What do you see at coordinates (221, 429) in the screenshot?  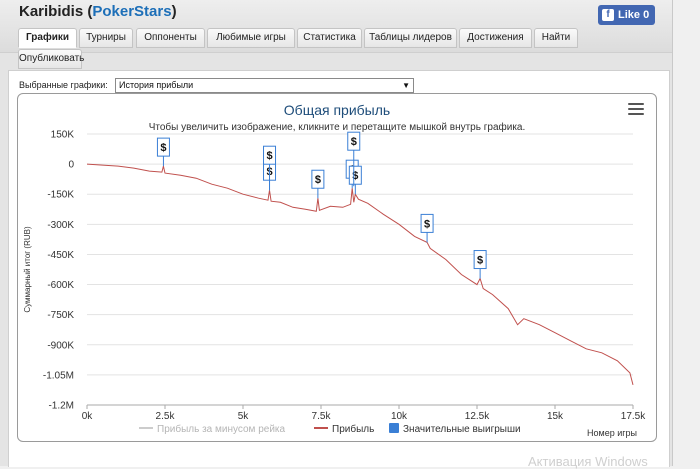 I see `legend-label: Прибыль за минусом рейка` at bounding box center [221, 429].